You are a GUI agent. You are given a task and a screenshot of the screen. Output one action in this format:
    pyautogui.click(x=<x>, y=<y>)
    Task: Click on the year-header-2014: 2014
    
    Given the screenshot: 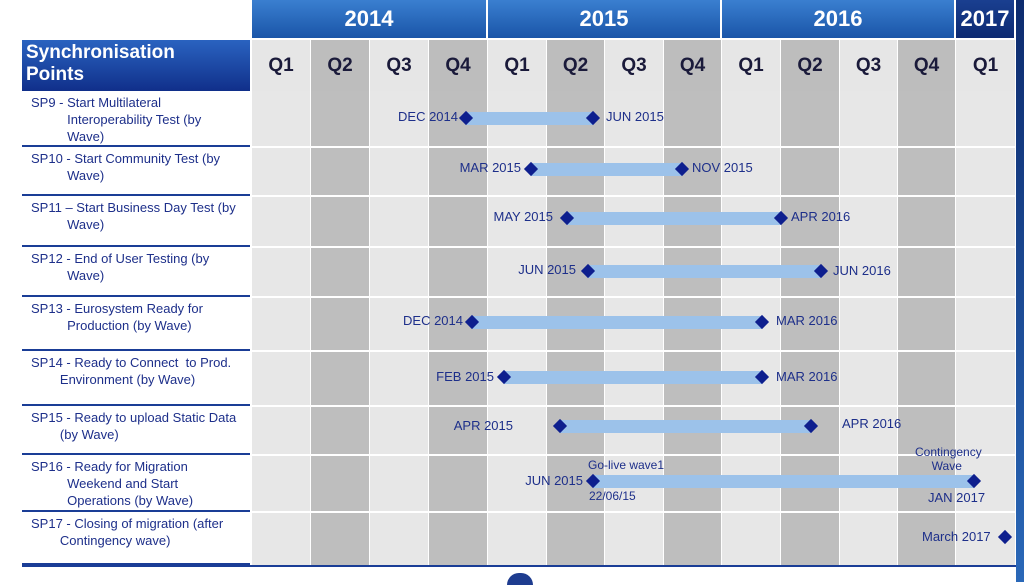 What is the action you would take?
    pyautogui.click(x=370, y=19)
    